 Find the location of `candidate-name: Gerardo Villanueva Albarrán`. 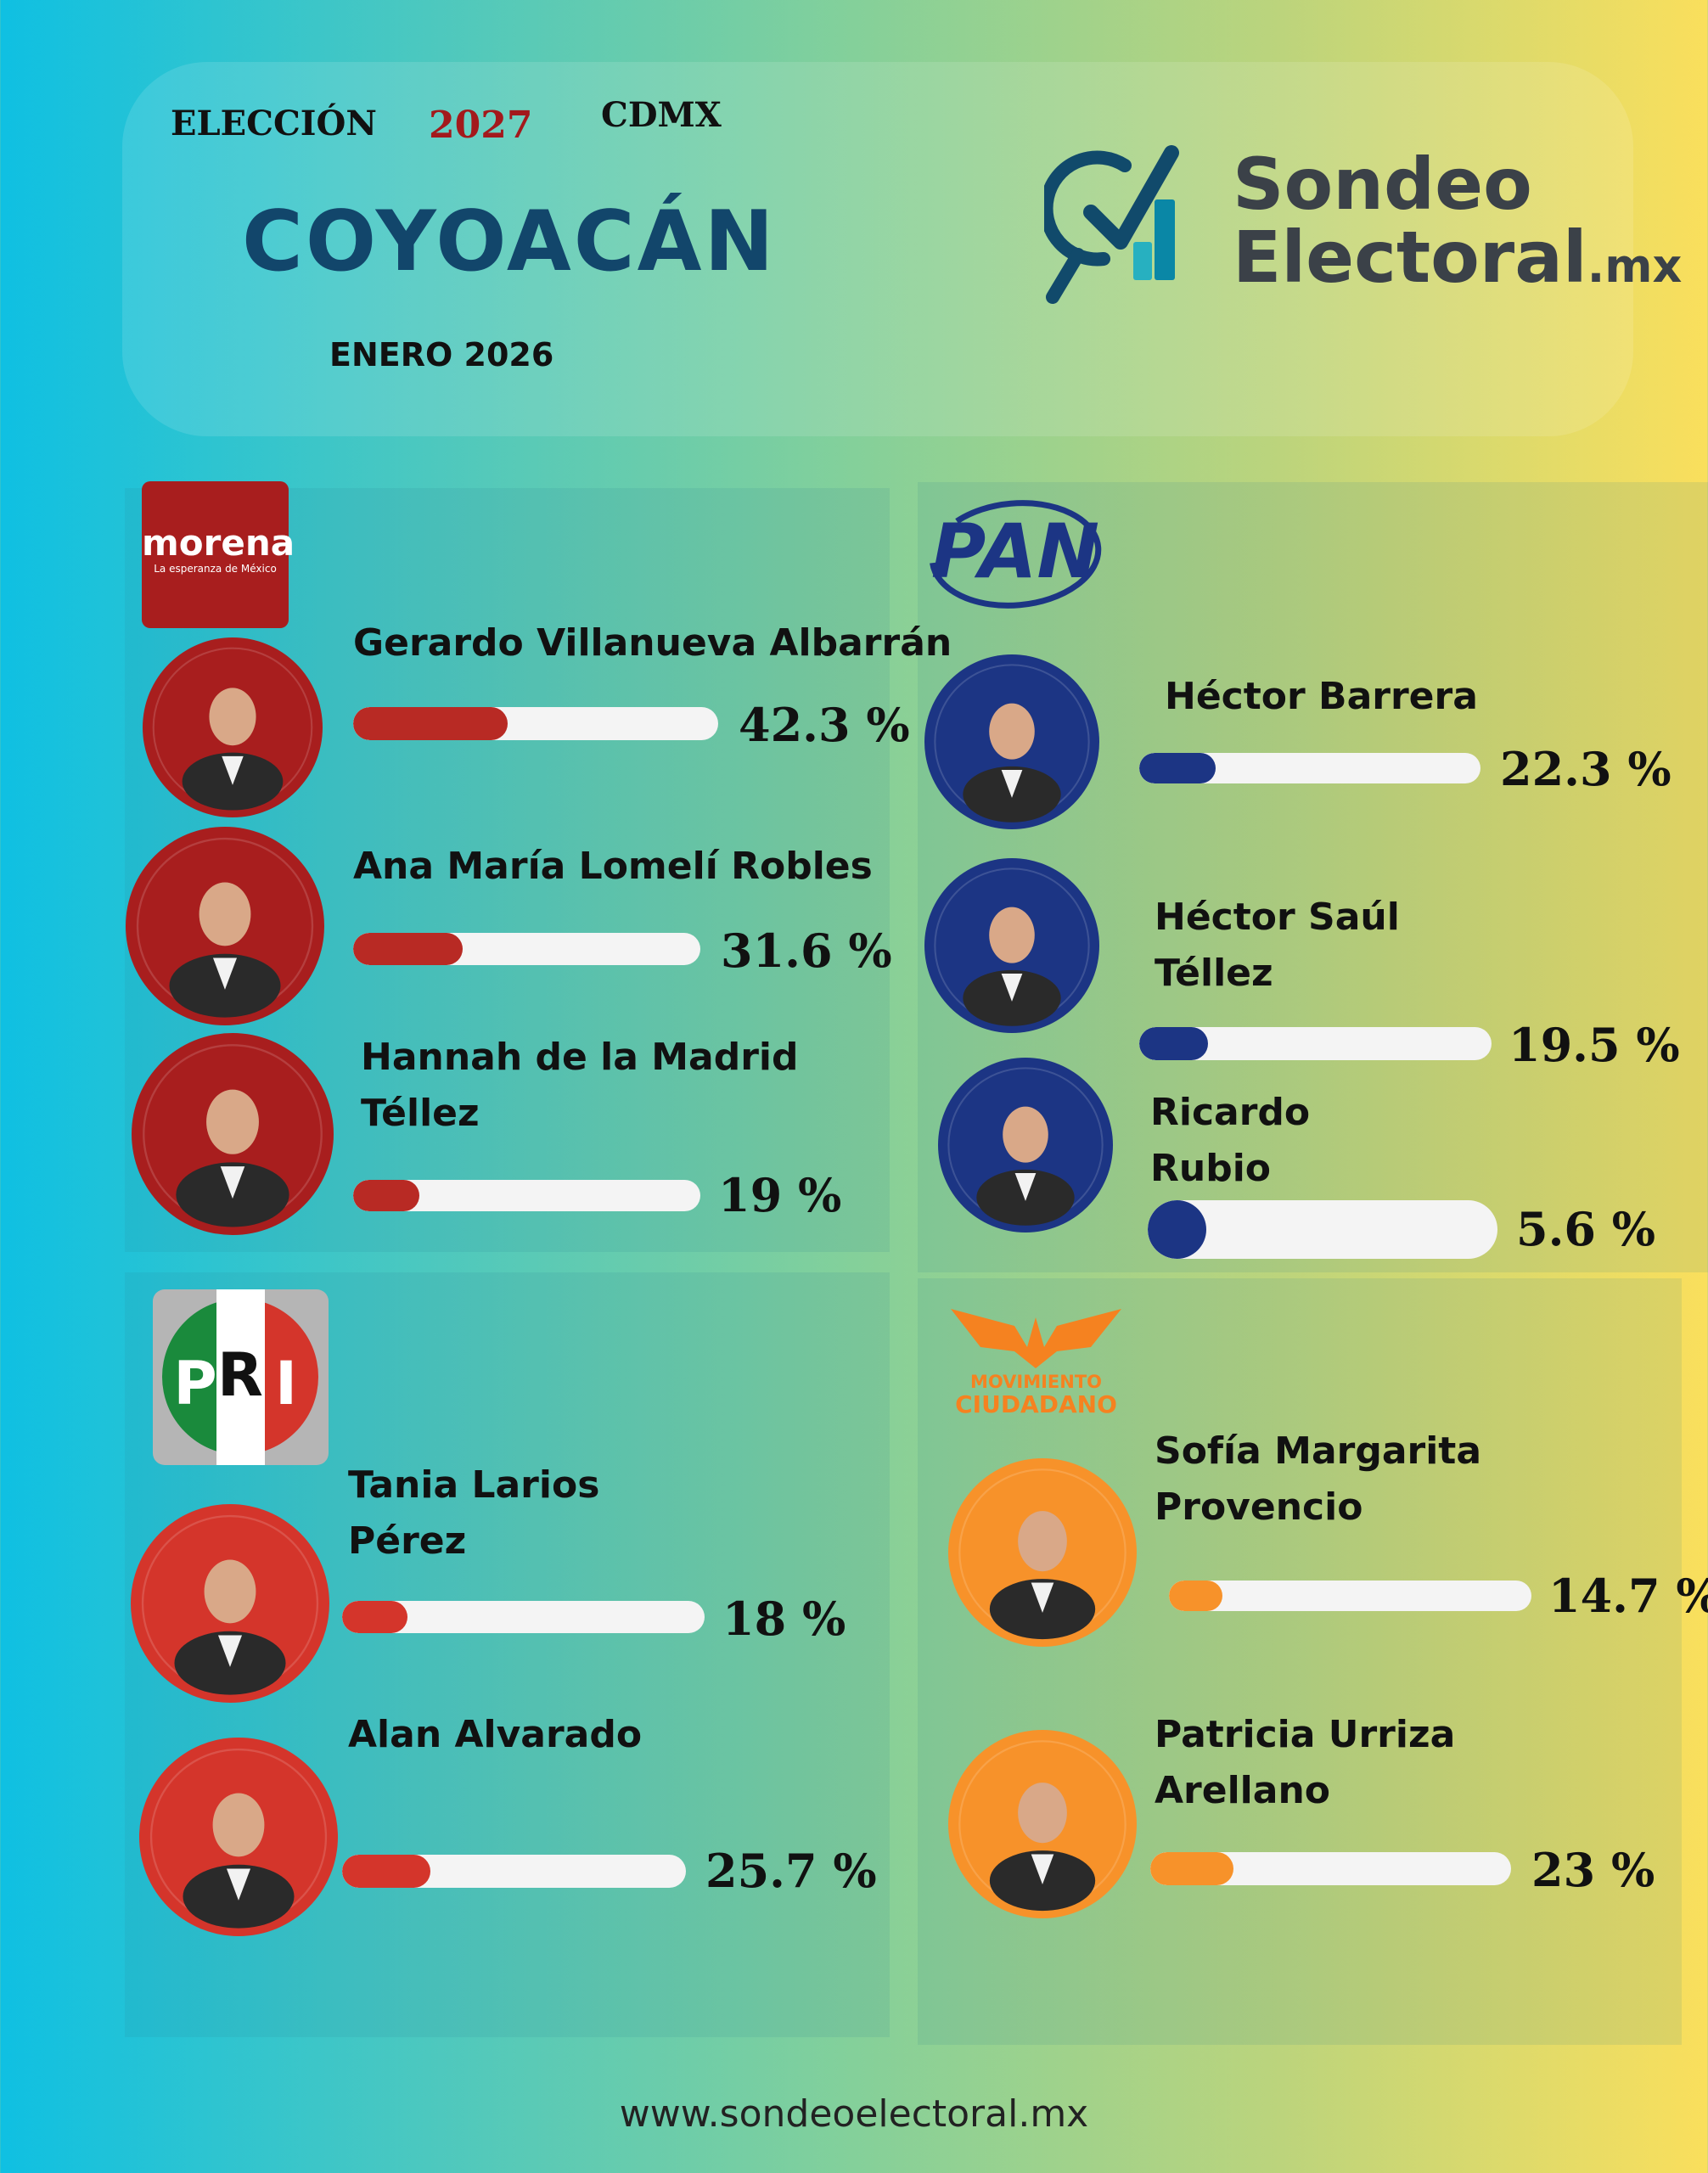

candidate-name: Gerardo Villanueva Albarrán is located at coordinates (652, 643).